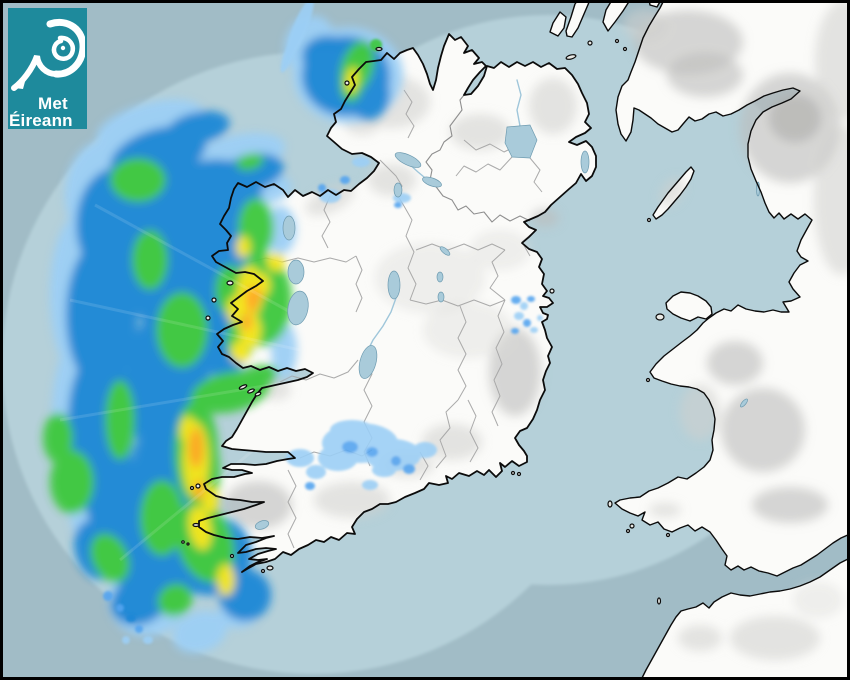 This screenshot has width=850, height=680. I want to click on strangford-lough, so click(585, 162).